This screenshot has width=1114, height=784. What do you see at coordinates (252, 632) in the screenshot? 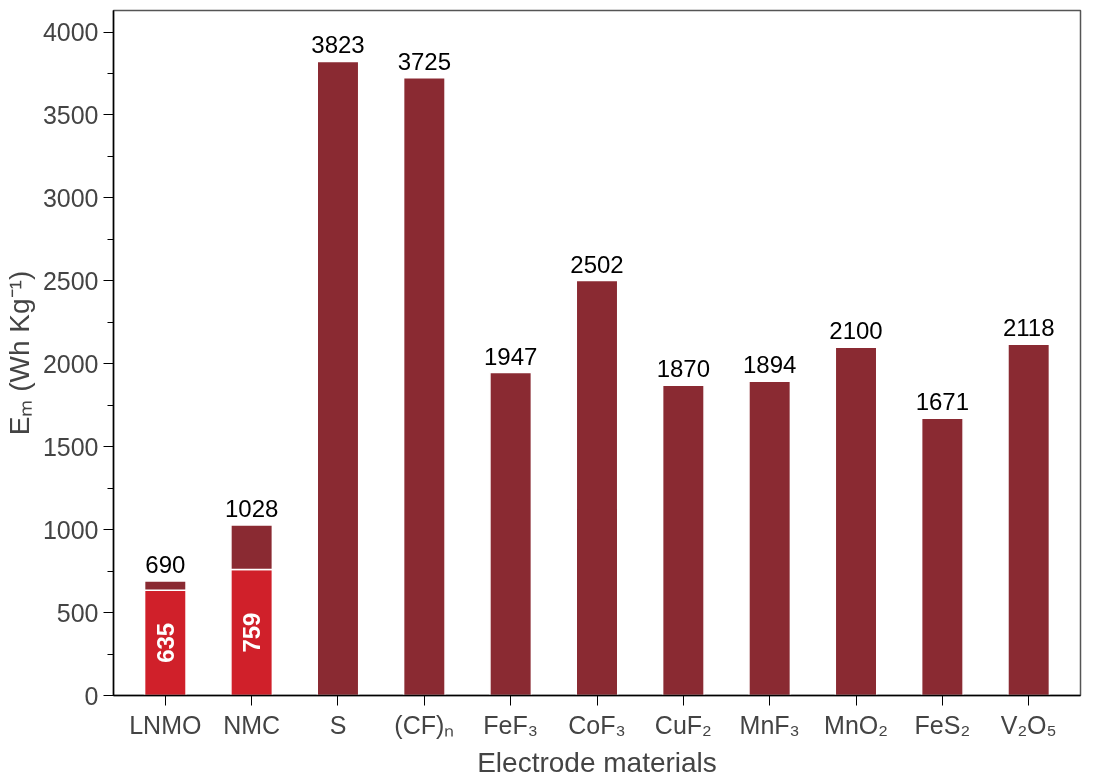
I see `data-label: 759` at bounding box center [252, 632].